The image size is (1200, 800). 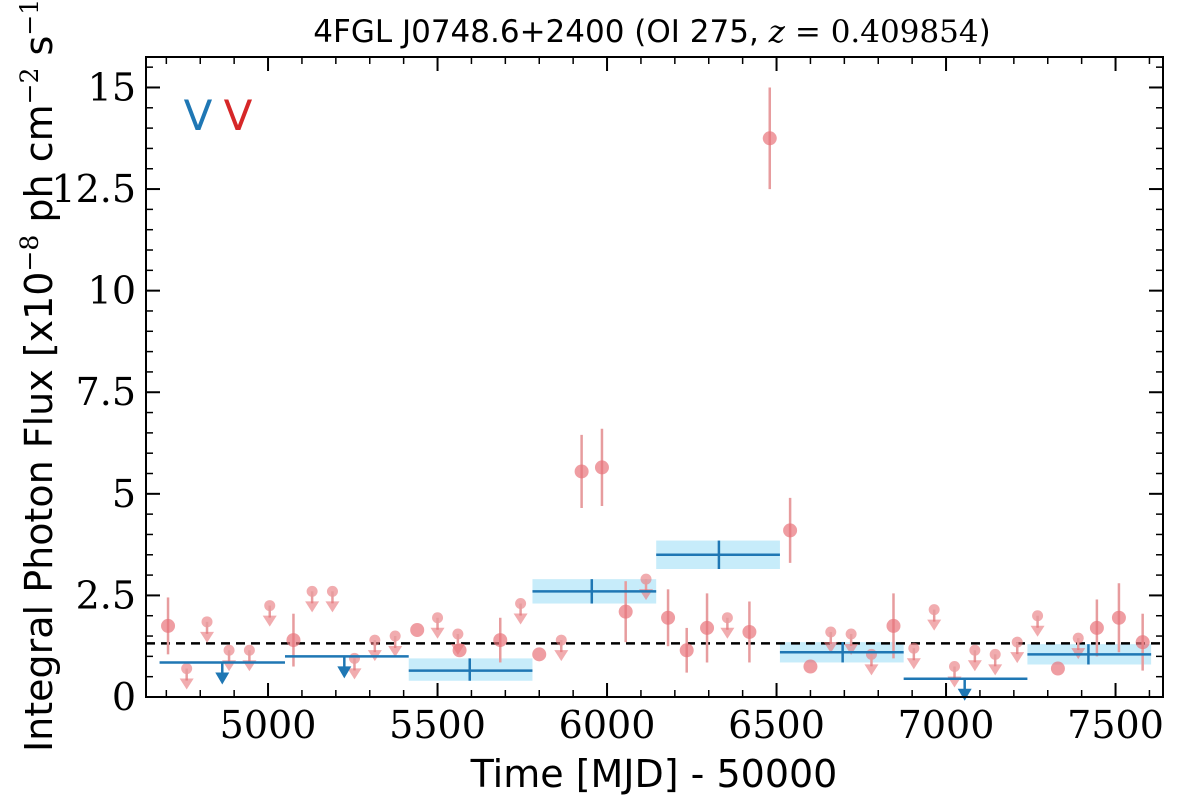 I want to click on x-tick-label: 7000, so click(x=946, y=725).